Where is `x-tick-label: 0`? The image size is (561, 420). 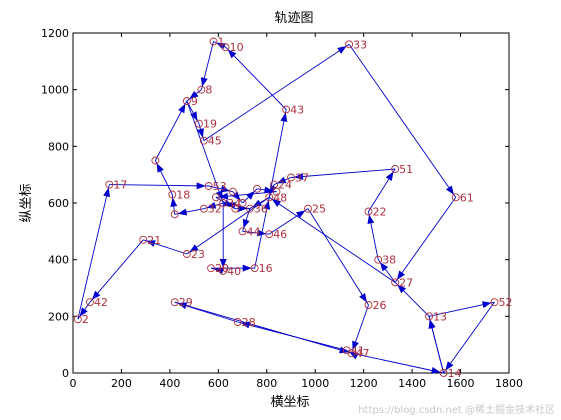
x-tick-label: 0 is located at coordinates (73, 383).